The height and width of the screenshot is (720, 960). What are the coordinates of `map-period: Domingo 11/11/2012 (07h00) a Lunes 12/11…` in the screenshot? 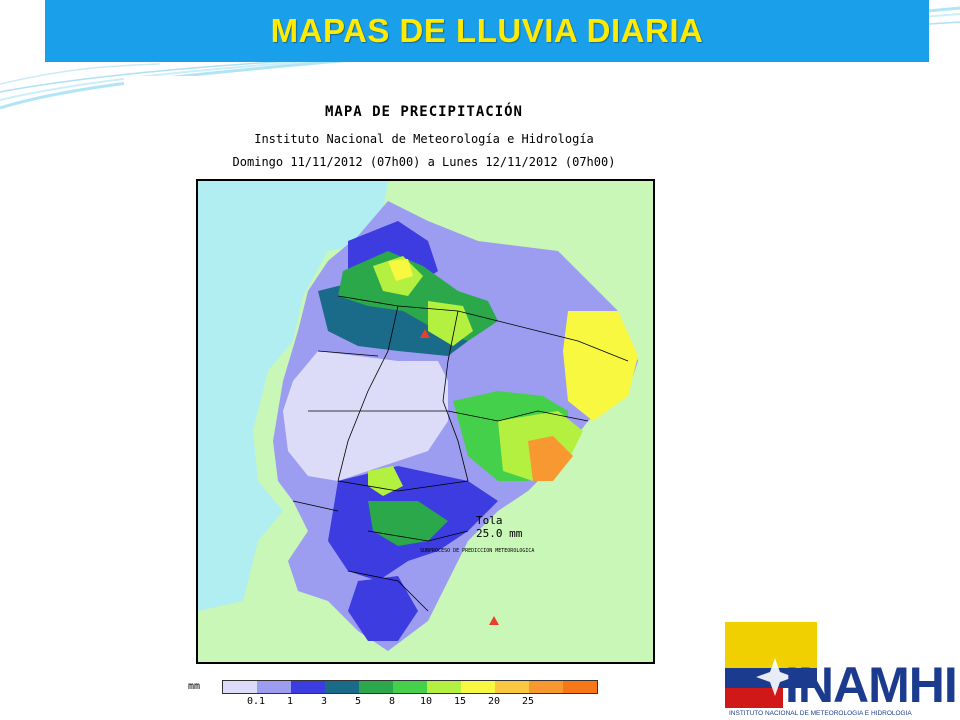 It's located at (424, 162).